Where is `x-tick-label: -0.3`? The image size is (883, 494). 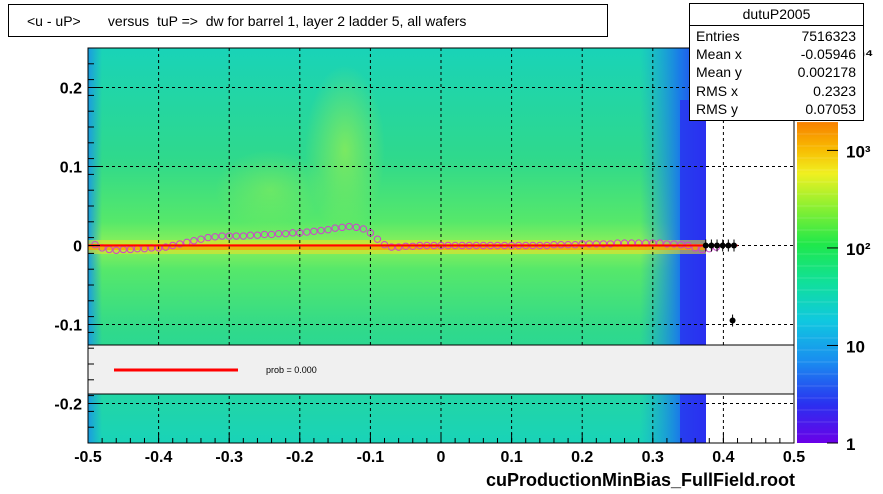
x-tick-label: -0.3 is located at coordinates (229, 457).